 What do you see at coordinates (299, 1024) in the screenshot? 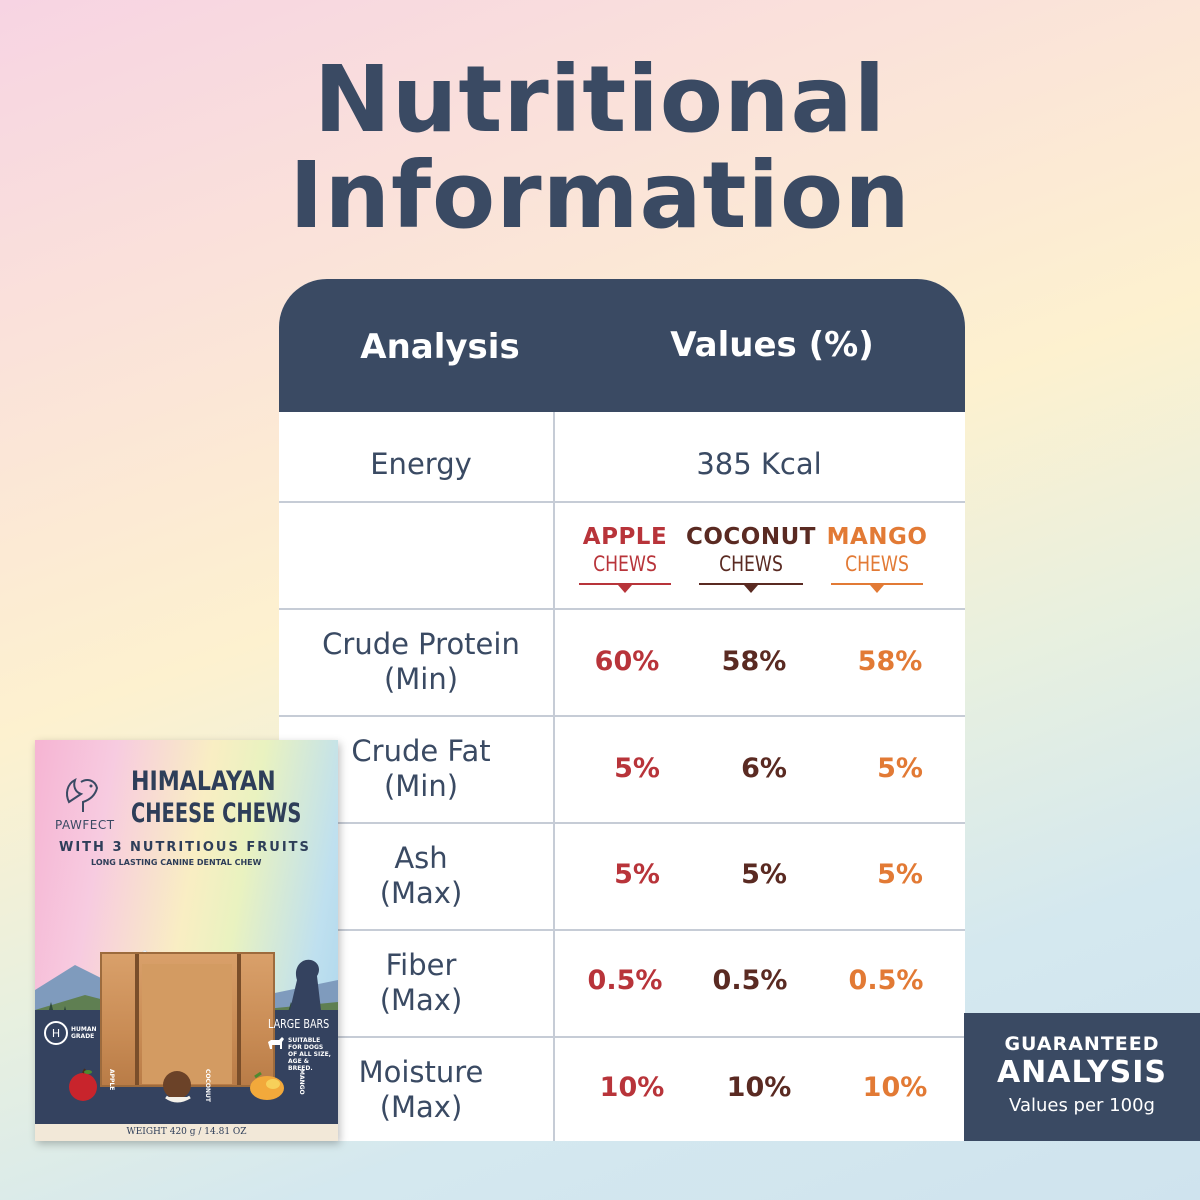
I see `large-bars-label: LARGE BARS` at bounding box center [299, 1024].